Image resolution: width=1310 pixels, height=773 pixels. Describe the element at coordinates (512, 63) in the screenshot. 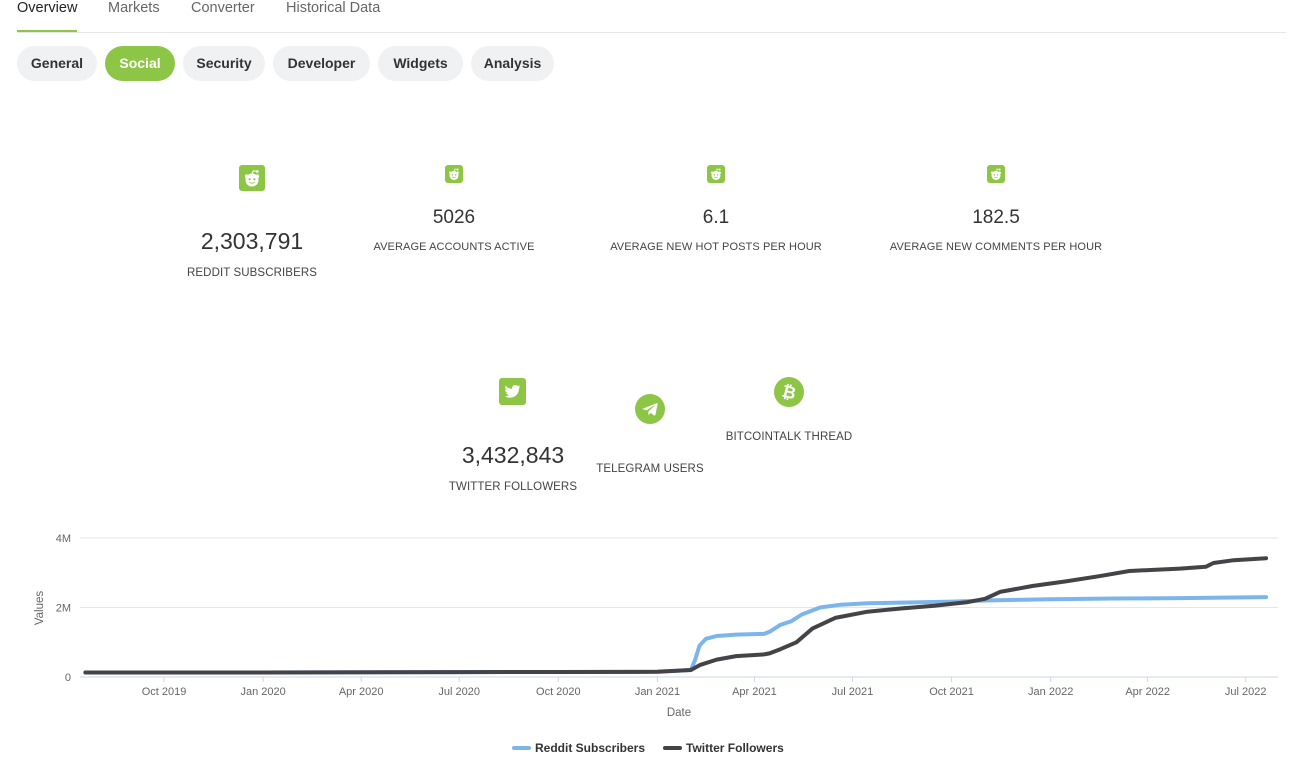

I see `subtab-analysis: Analysis` at that location.